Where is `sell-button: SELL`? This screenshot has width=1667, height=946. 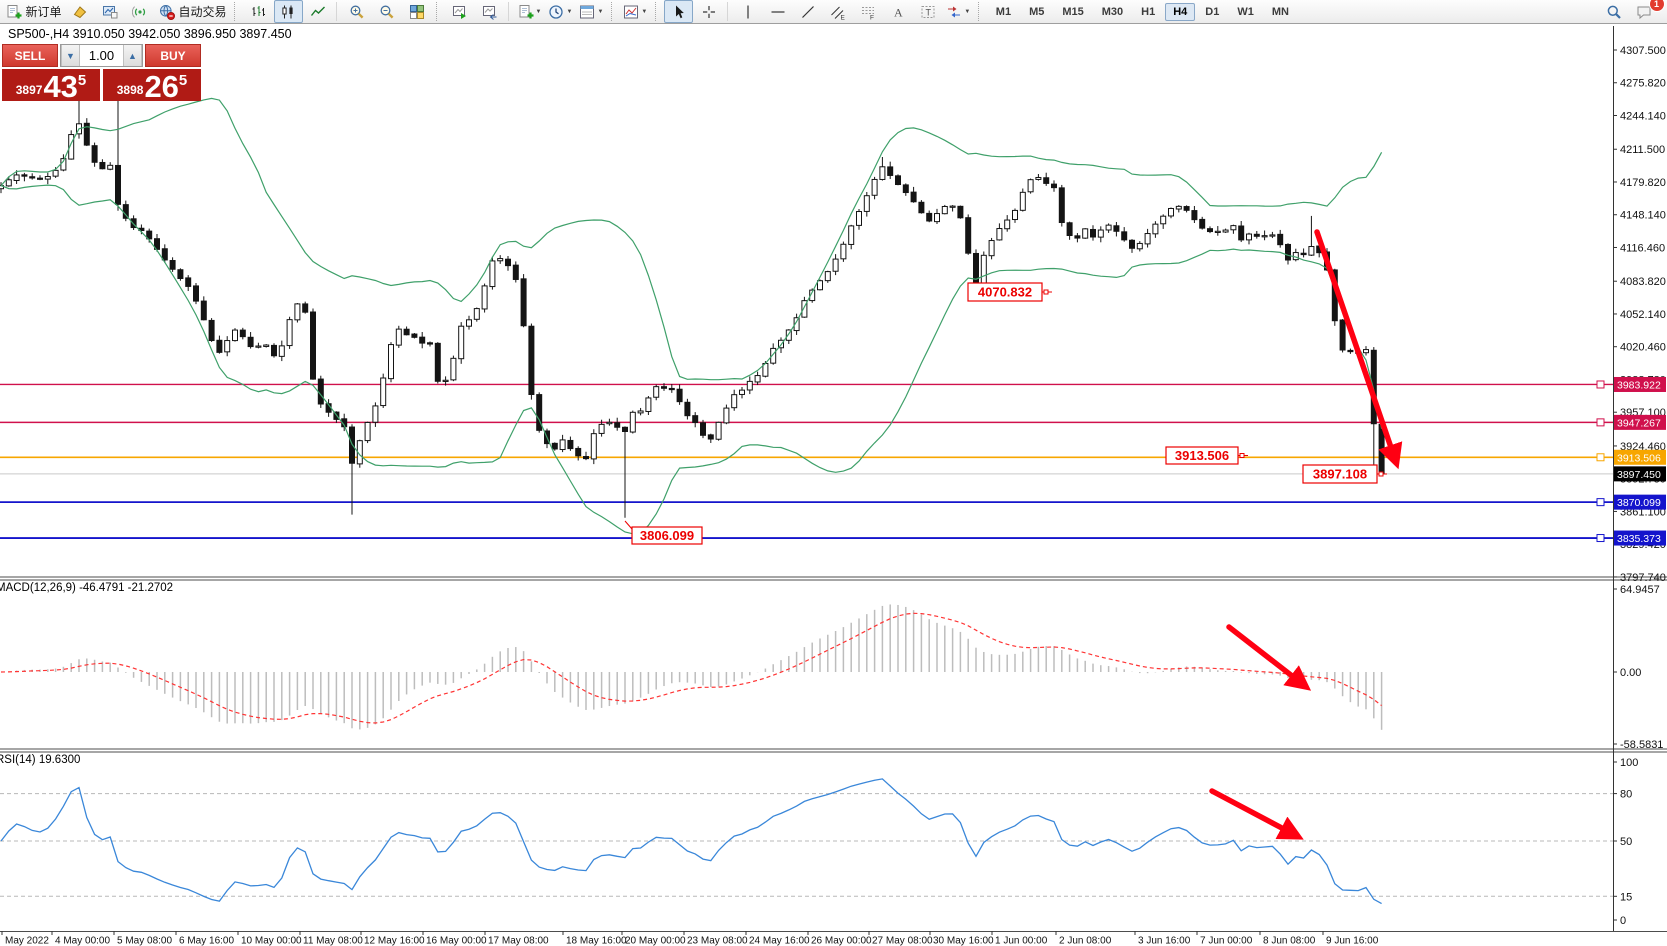 sell-button: SELL is located at coordinates (30, 55).